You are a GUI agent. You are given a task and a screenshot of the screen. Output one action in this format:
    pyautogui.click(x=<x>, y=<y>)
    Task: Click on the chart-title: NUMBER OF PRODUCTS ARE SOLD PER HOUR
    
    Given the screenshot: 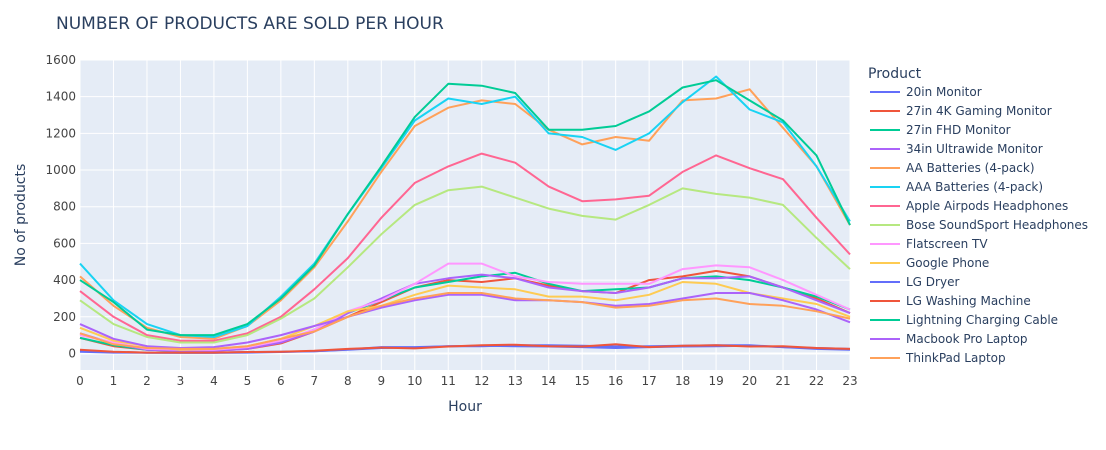 What is the action you would take?
    pyautogui.click(x=250, y=24)
    